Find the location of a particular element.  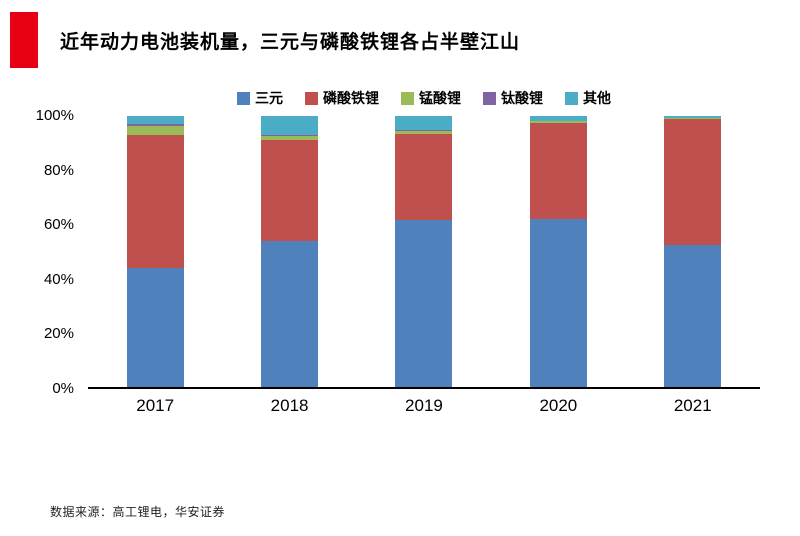

x-axis-label: 2019 is located at coordinates (424, 405).